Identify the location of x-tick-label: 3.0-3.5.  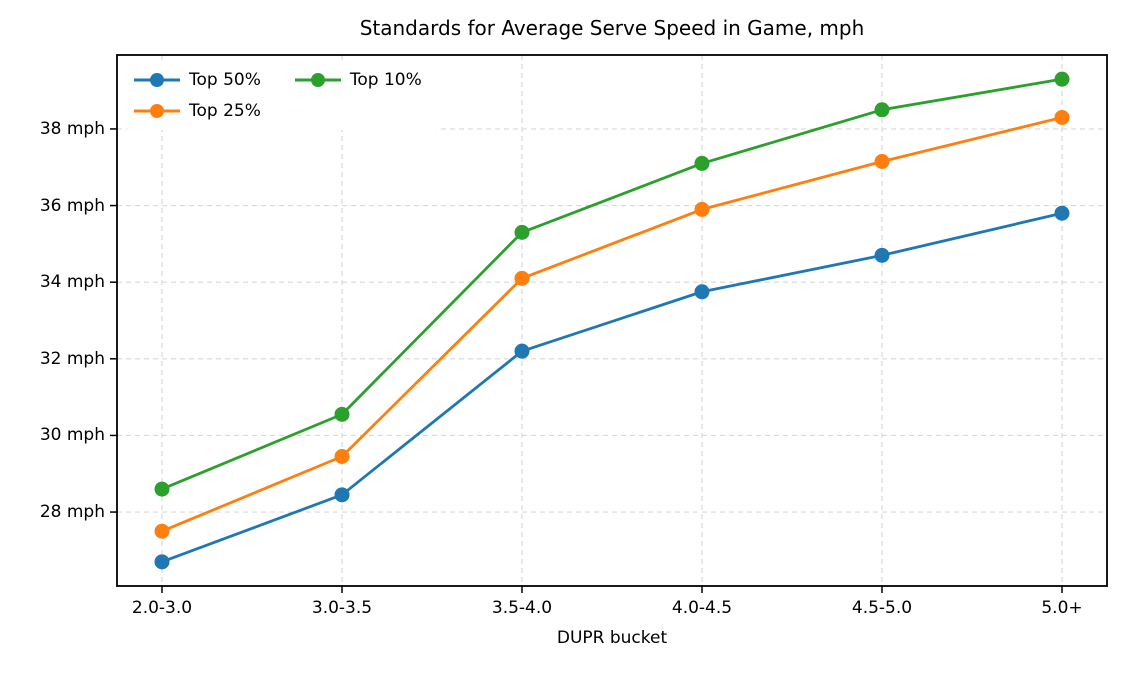
(342, 608).